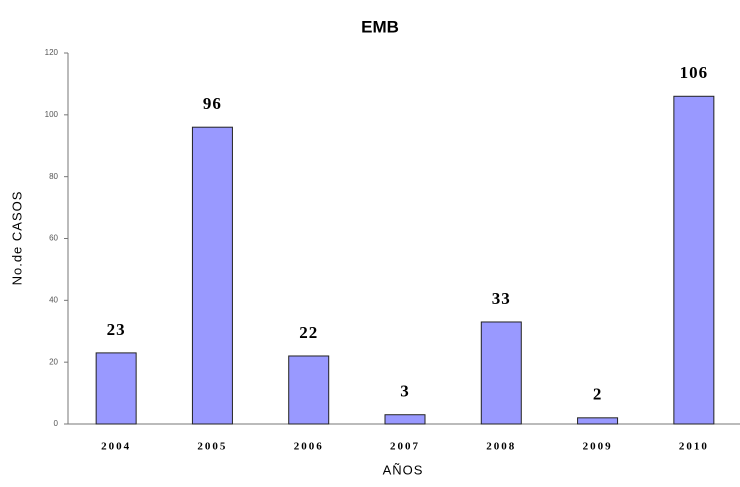 This screenshot has height=487, width=740. Describe the element at coordinates (212, 447) in the screenshot. I see `x-tick-label: 2005` at that location.